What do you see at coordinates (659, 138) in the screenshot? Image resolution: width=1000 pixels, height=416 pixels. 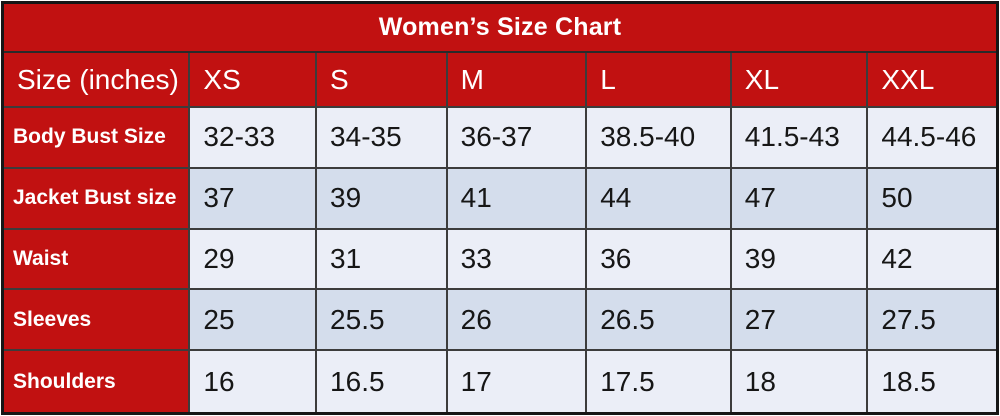 I see `size-value-cell: 38.5-40` at bounding box center [659, 138].